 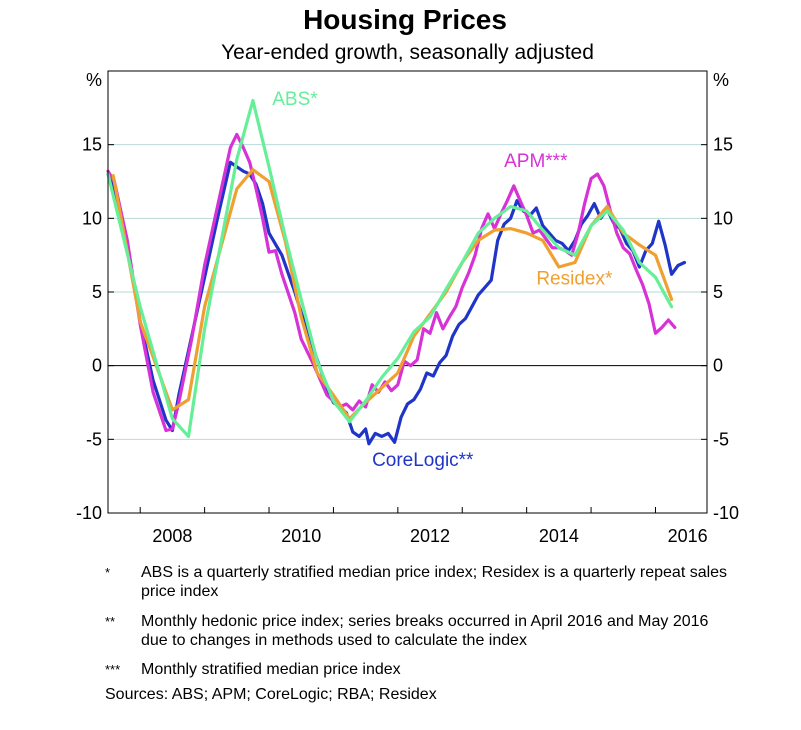 I want to click on chart-subtitle: Year-ended growth, seasonally adjusted, so click(x=407, y=52).